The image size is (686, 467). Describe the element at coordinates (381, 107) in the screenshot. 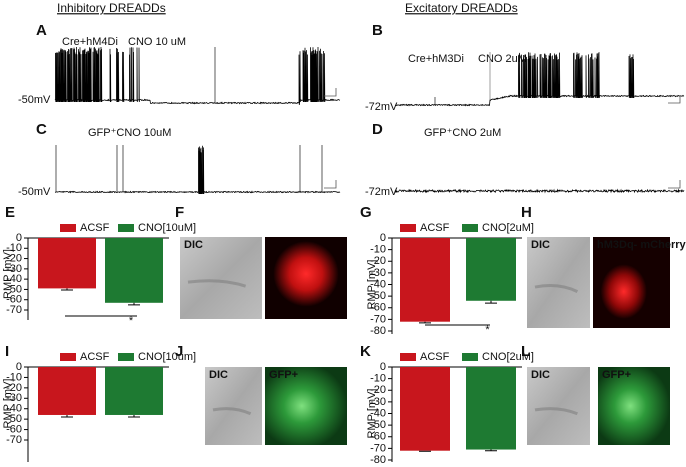

I see `baseline-label: -72mV` at that location.